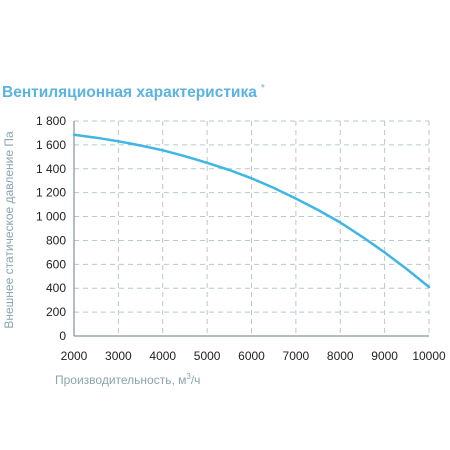 This screenshot has width=450, height=450. Describe the element at coordinates (196, 380) in the screenshot. I see `x-axis-title-unit: /ч` at that location.